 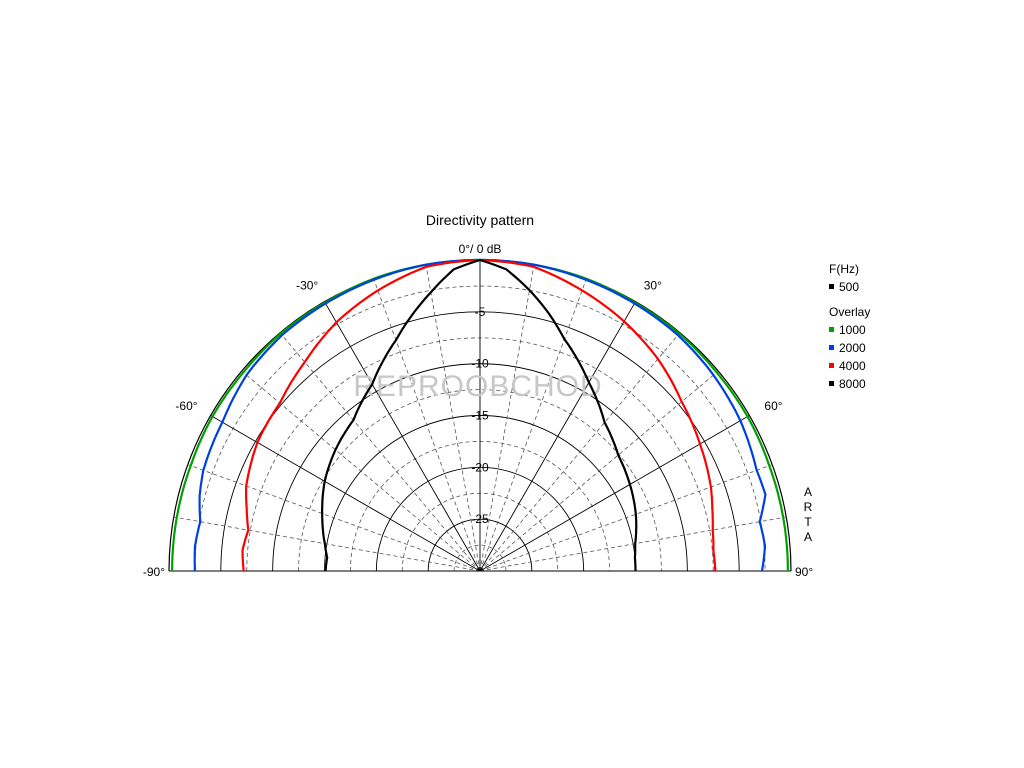 What do you see at coordinates (852, 348) in the screenshot?
I see `legend-item-2000: 2000` at bounding box center [852, 348].